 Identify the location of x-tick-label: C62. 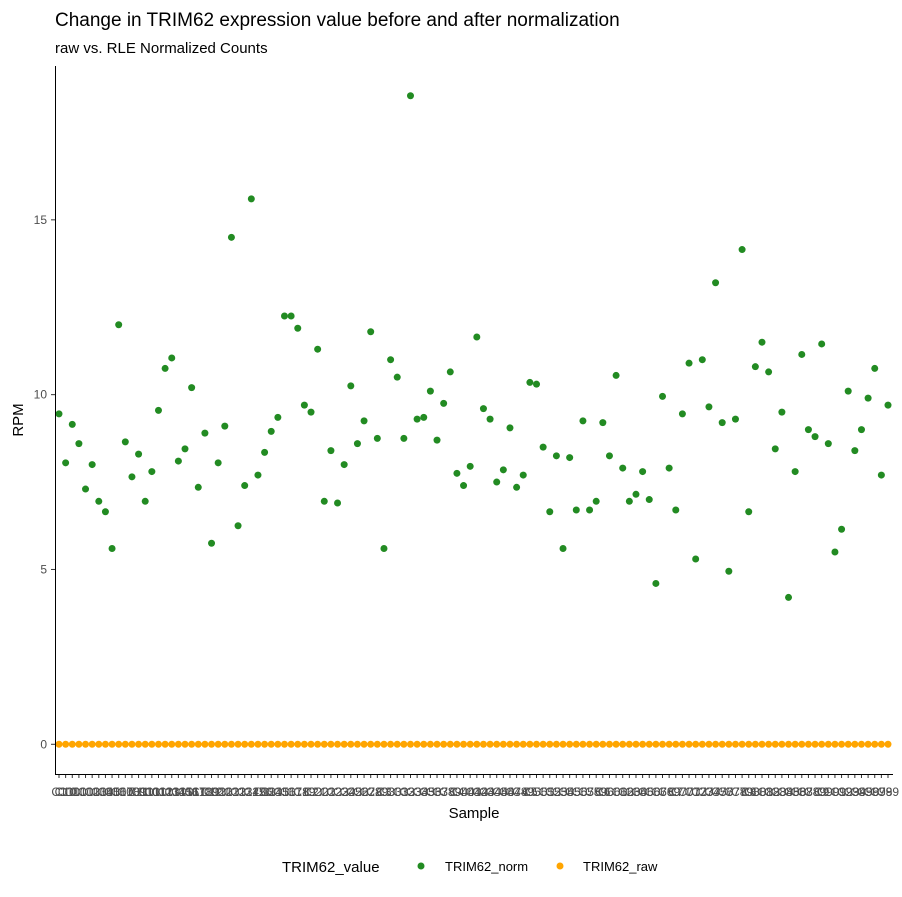
(623, 792).